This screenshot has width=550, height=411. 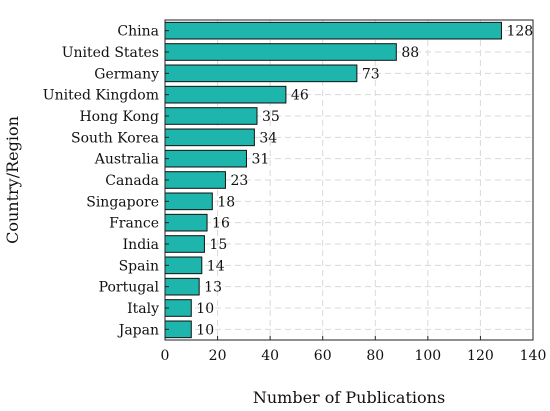 What do you see at coordinates (101, 96) in the screenshot?
I see `category-label: United Kingdom` at bounding box center [101, 96].